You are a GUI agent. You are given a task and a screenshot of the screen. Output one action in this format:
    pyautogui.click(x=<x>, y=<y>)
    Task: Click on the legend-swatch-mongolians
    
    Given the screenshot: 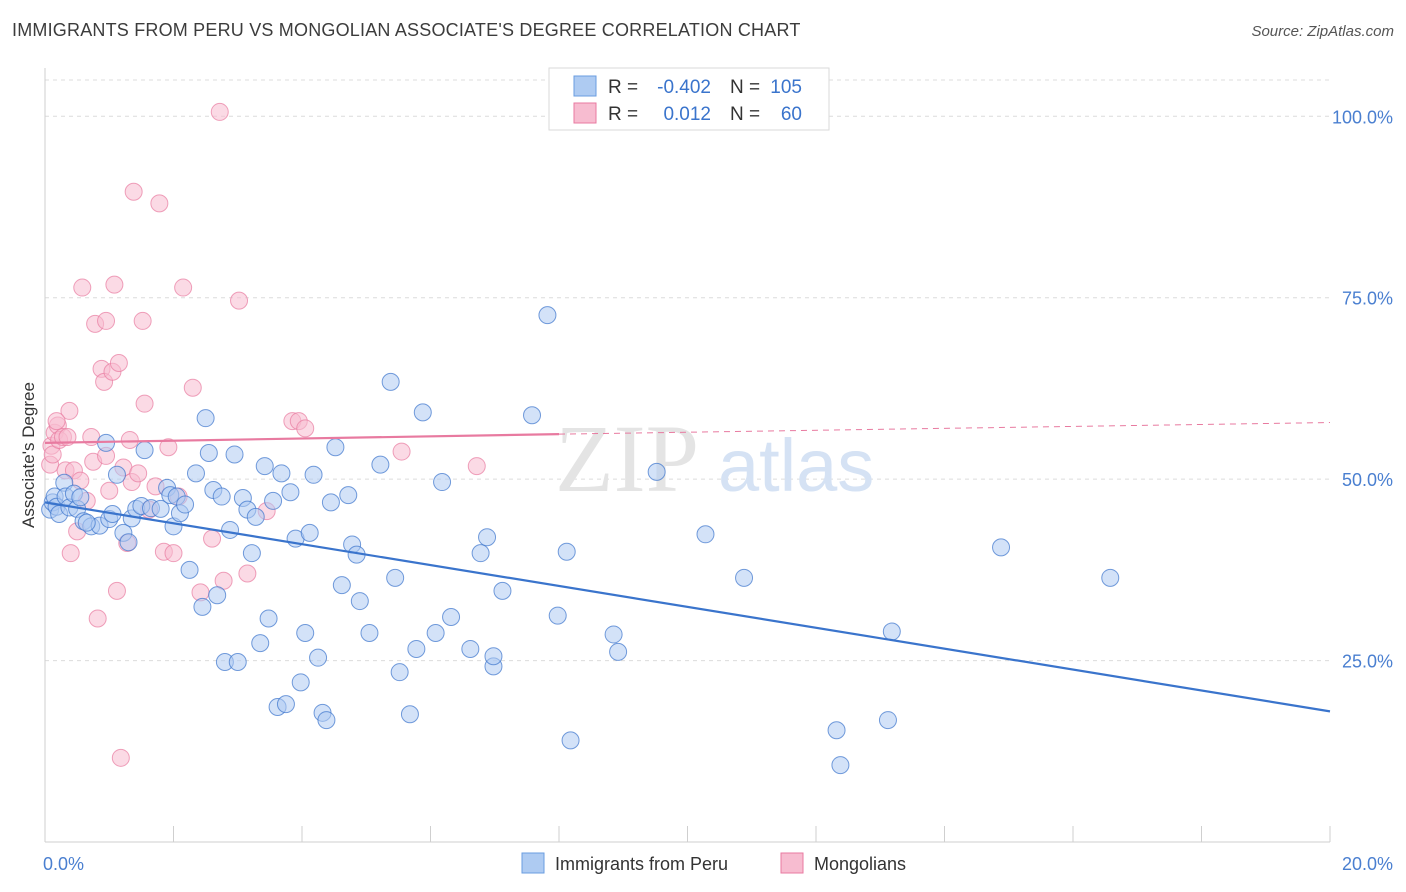 What is the action you would take?
    pyautogui.click(x=585, y=113)
    